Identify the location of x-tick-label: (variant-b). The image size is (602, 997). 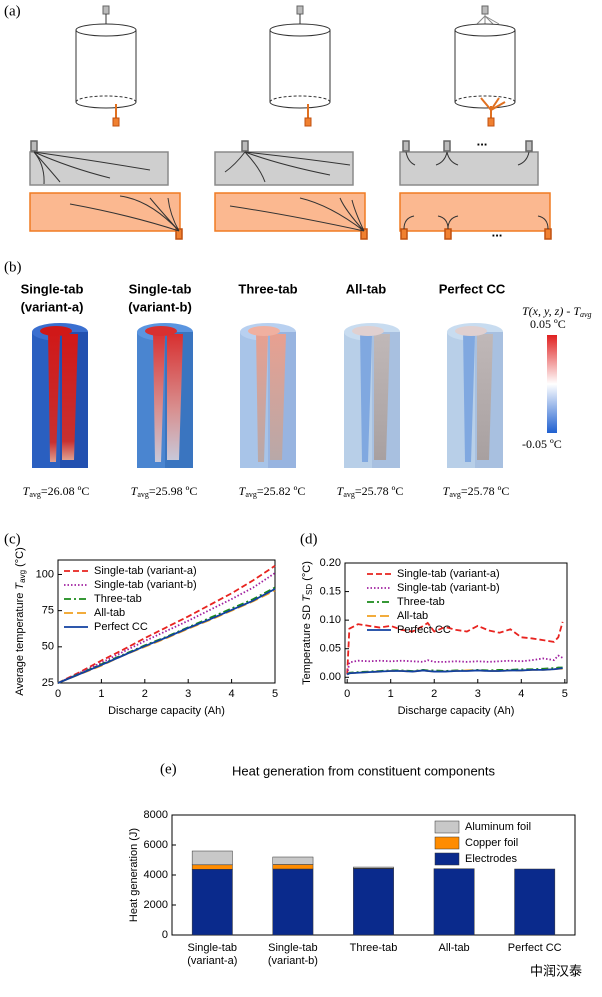
(293, 961).